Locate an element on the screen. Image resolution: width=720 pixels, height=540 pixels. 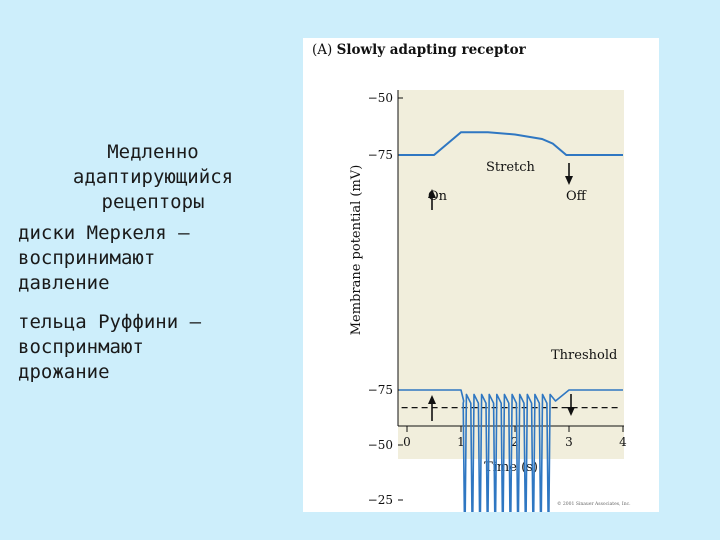
title-line: адаптирующийся is located at coordinates (153, 177).